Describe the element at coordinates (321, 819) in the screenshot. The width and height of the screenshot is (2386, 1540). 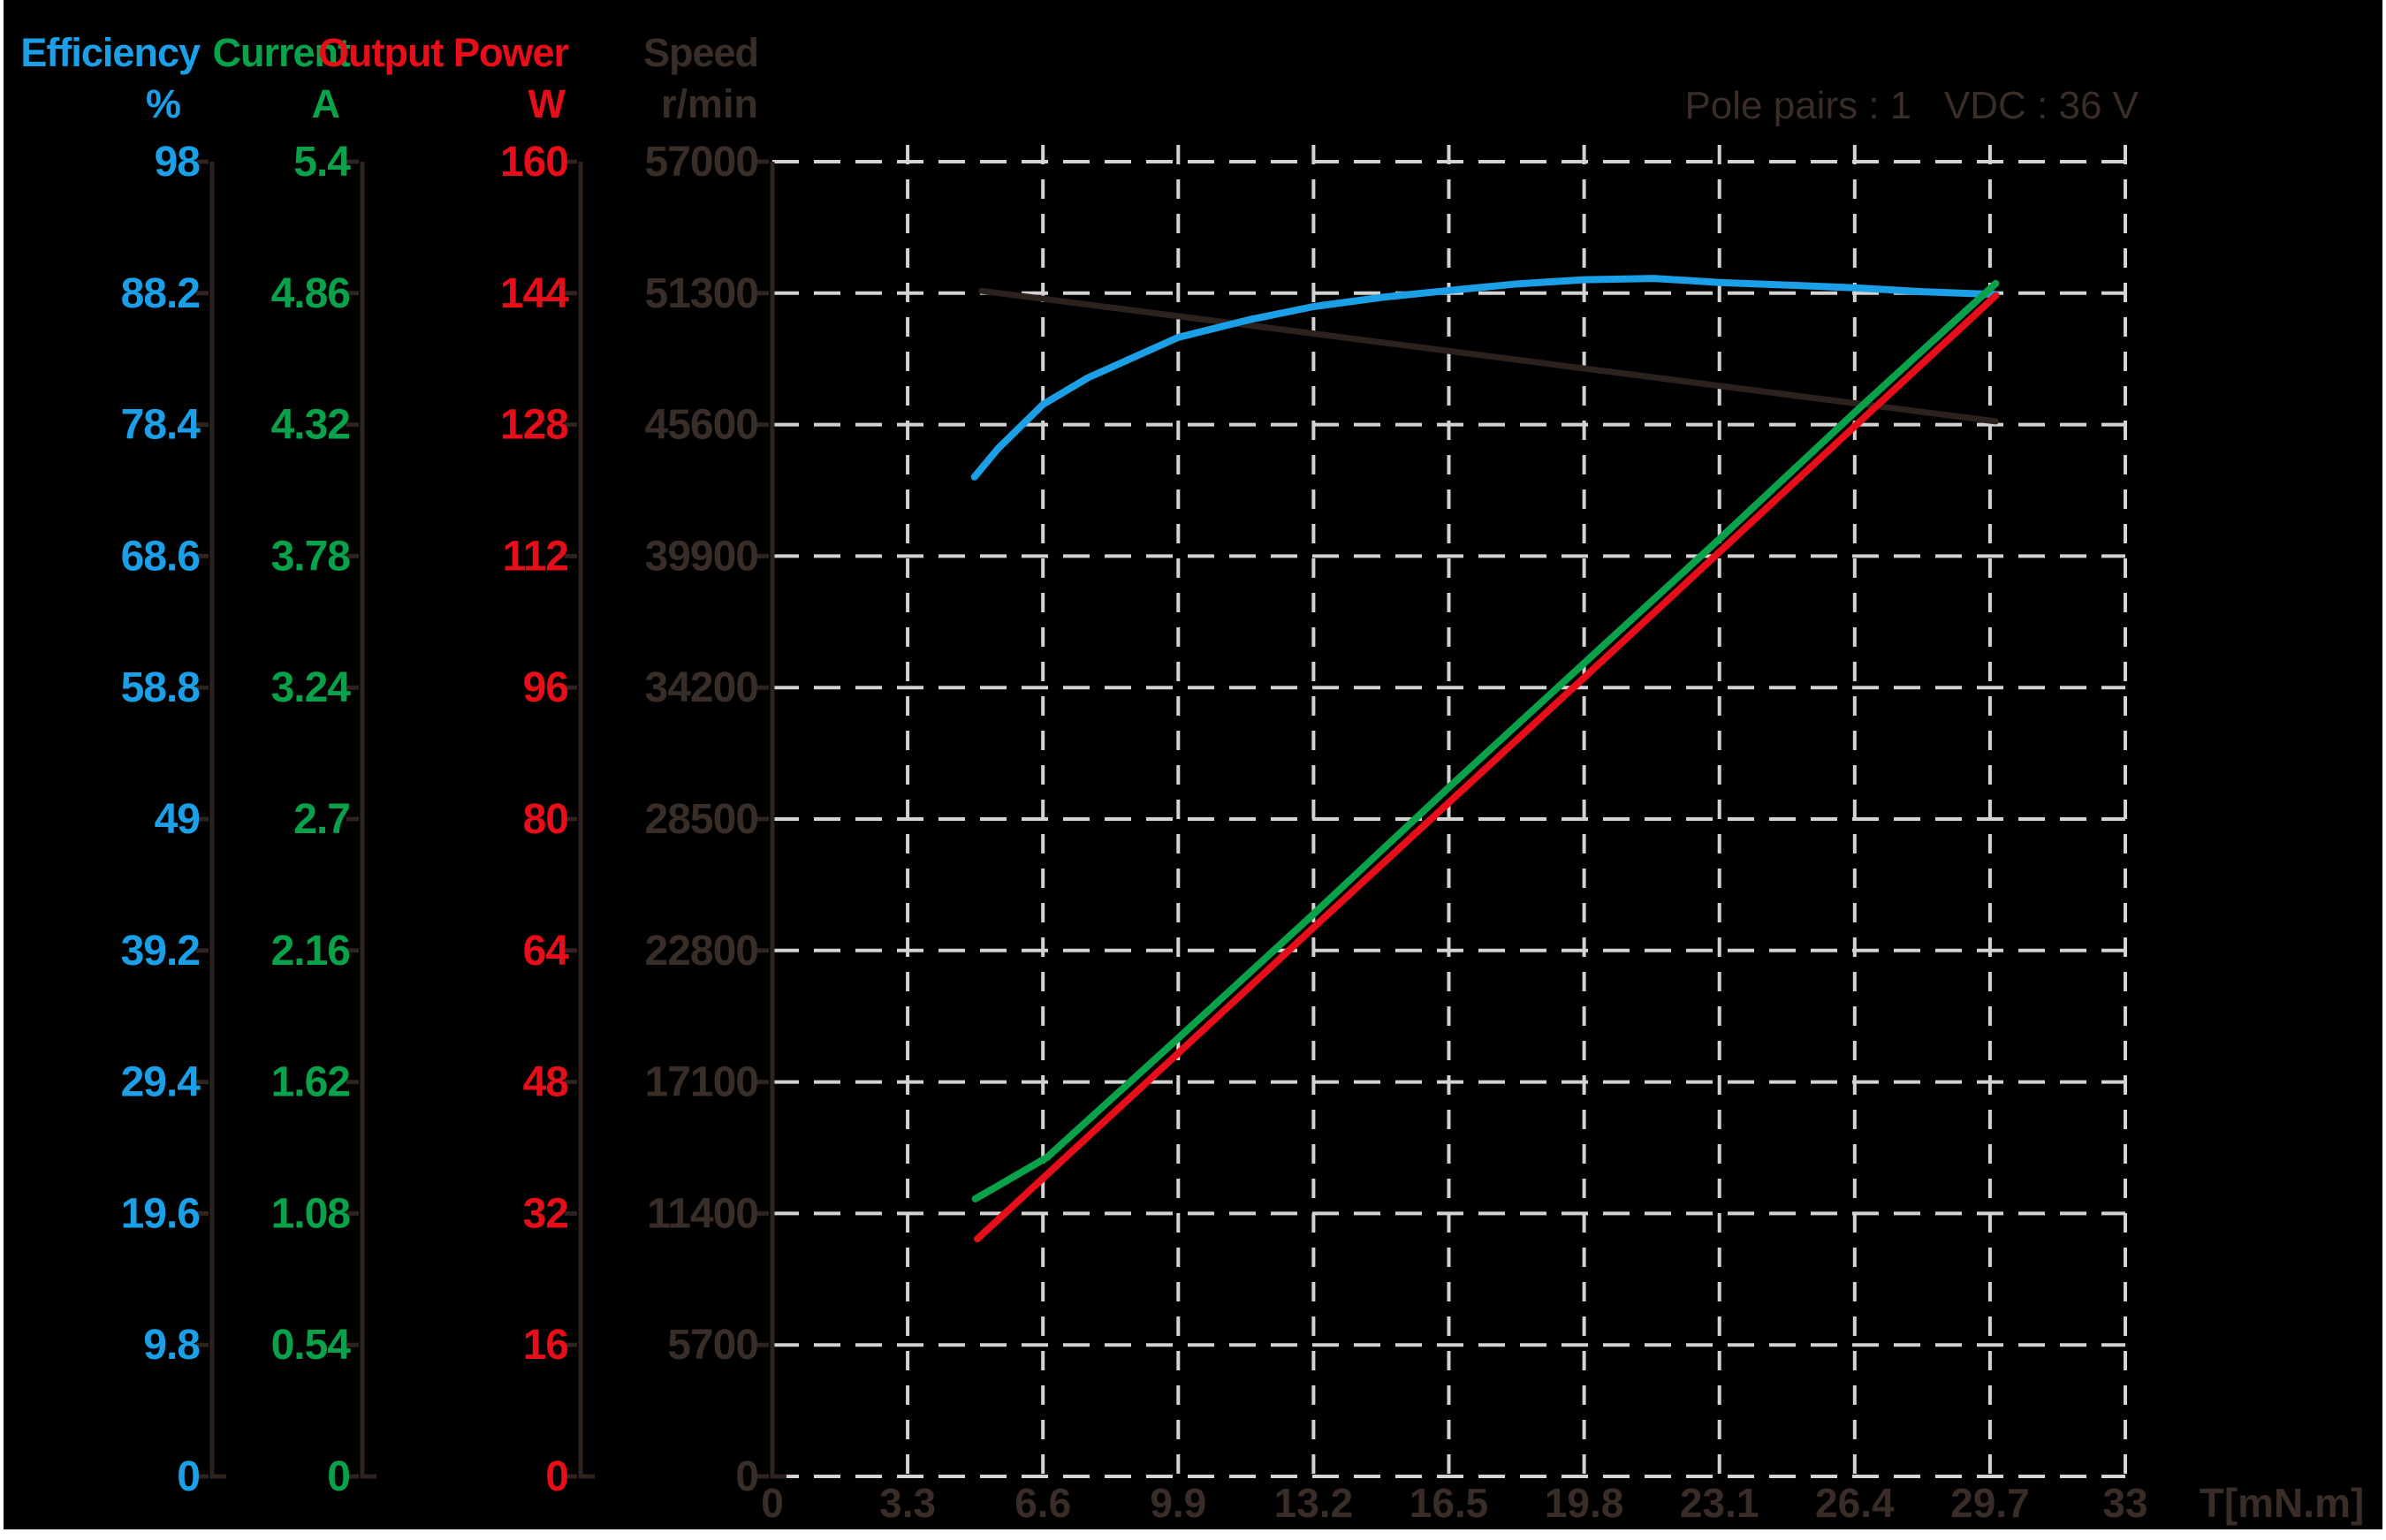
I see `y-axis-tick-label-current: 2.7` at that location.